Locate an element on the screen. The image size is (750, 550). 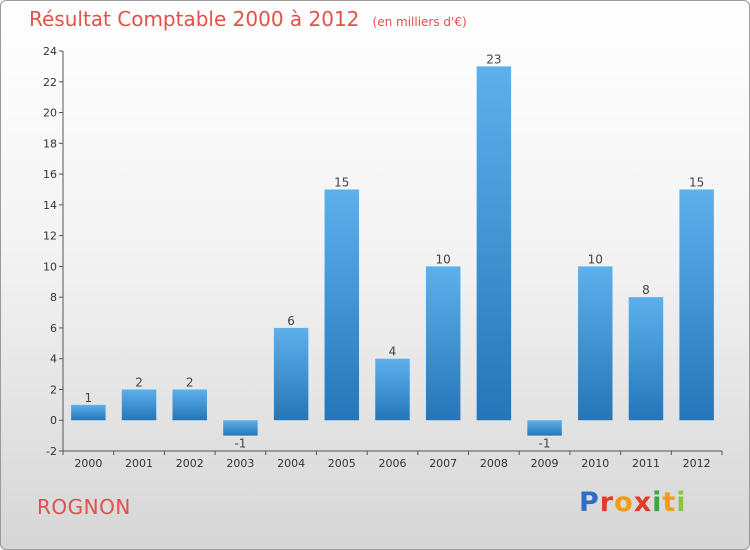
x-tick-label: 2003 is located at coordinates (240, 463).